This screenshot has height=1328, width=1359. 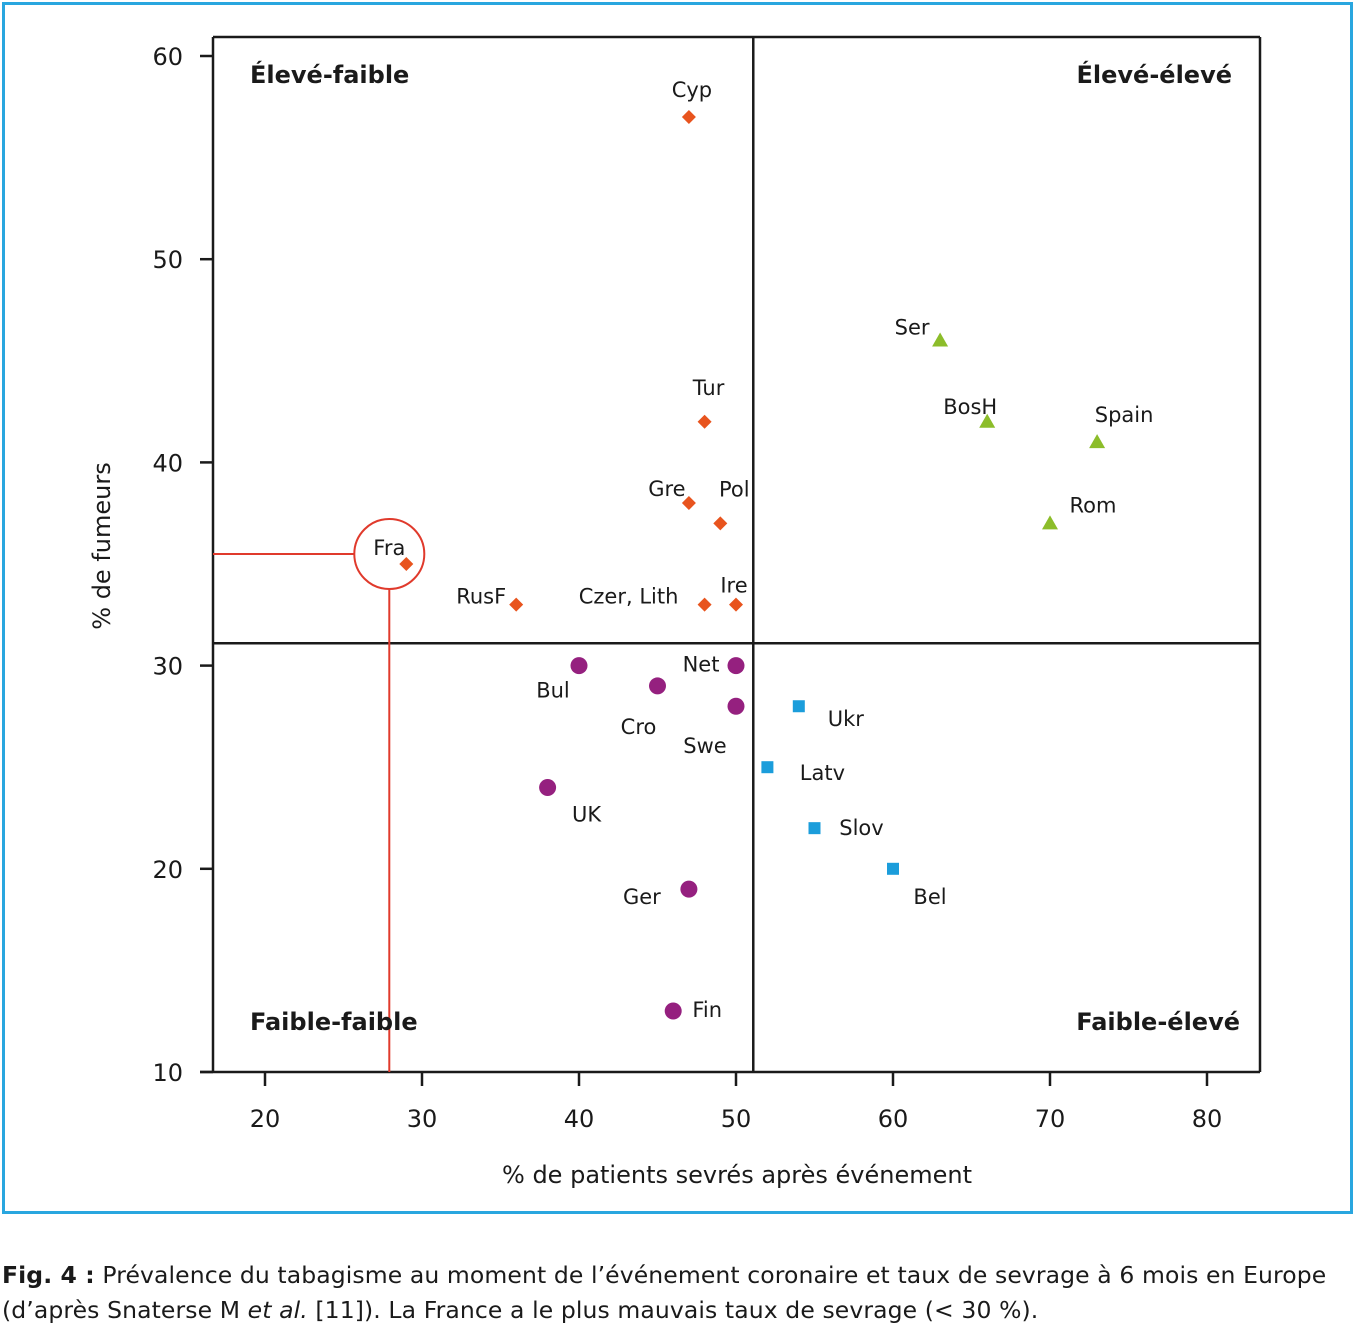 What do you see at coordinates (125, 1310) in the screenshot?
I see `caption-text-2a: (d’après Snaterse M` at bounding box center [125, 1310].